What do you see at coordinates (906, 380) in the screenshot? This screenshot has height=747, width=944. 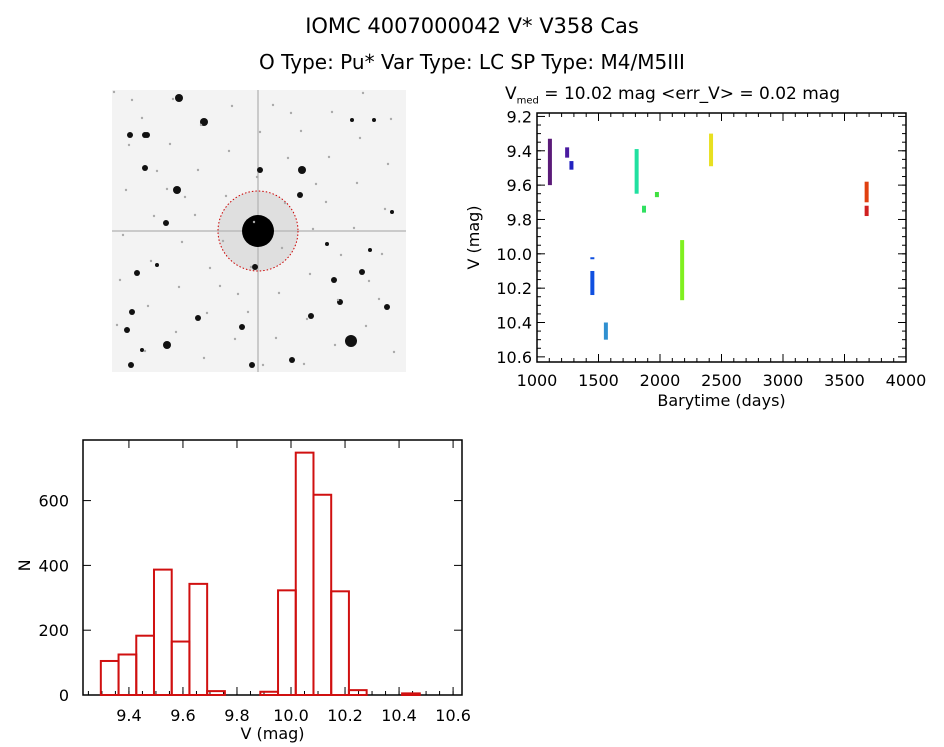 I see `x-tick-label: 4000` at bounding box center [906, 380].